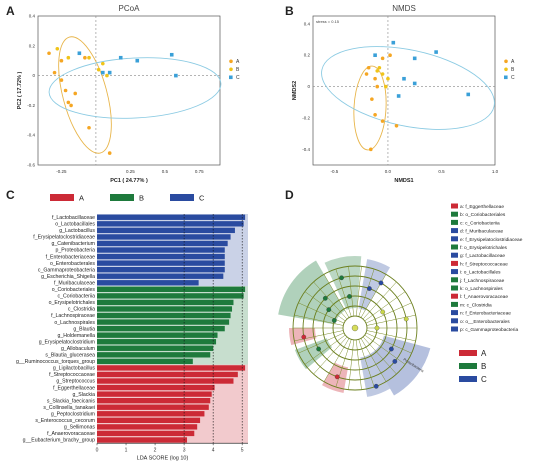 The width and height of the screenshot is (550, 475). What do you see at coordinates (289, 11) in the screenshot?
I see `panel-label-b: B` at bounding box center [289, 11].